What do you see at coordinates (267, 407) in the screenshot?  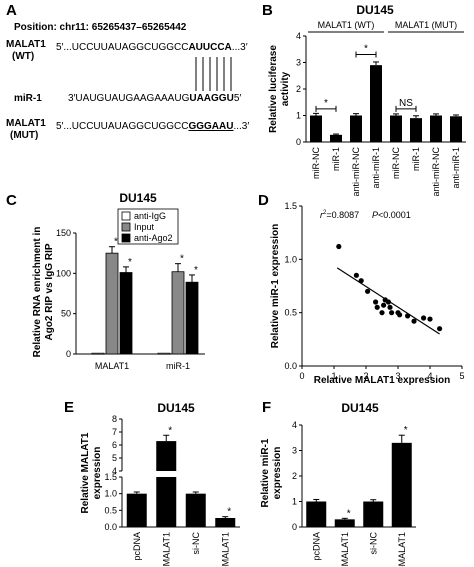 I see `panel-letter-f: F` at bounding box center [267, 407].